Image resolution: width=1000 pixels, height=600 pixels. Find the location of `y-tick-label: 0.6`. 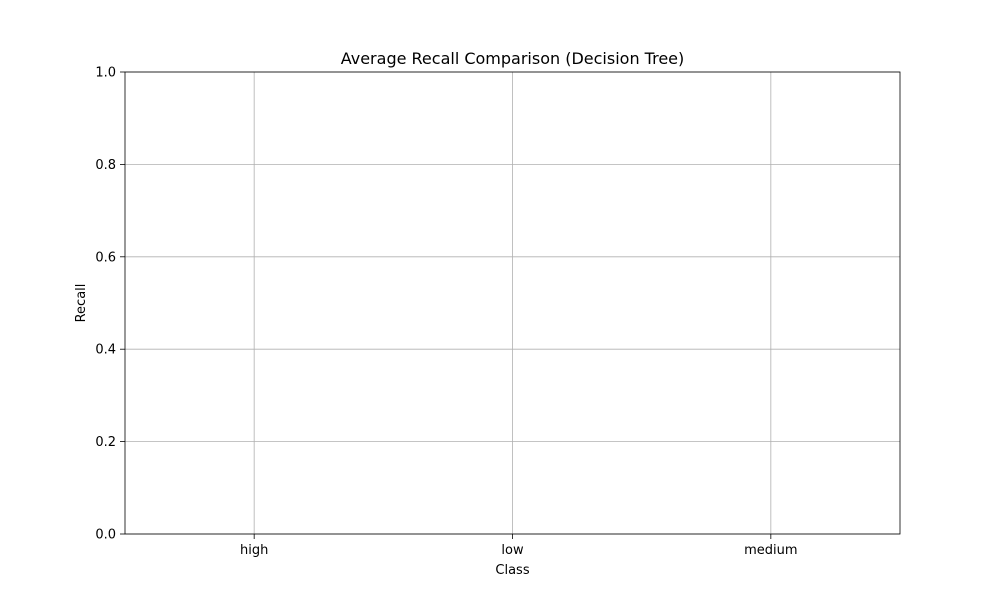

y-tick-label: 0.6 is located at coordinates (105, 257).